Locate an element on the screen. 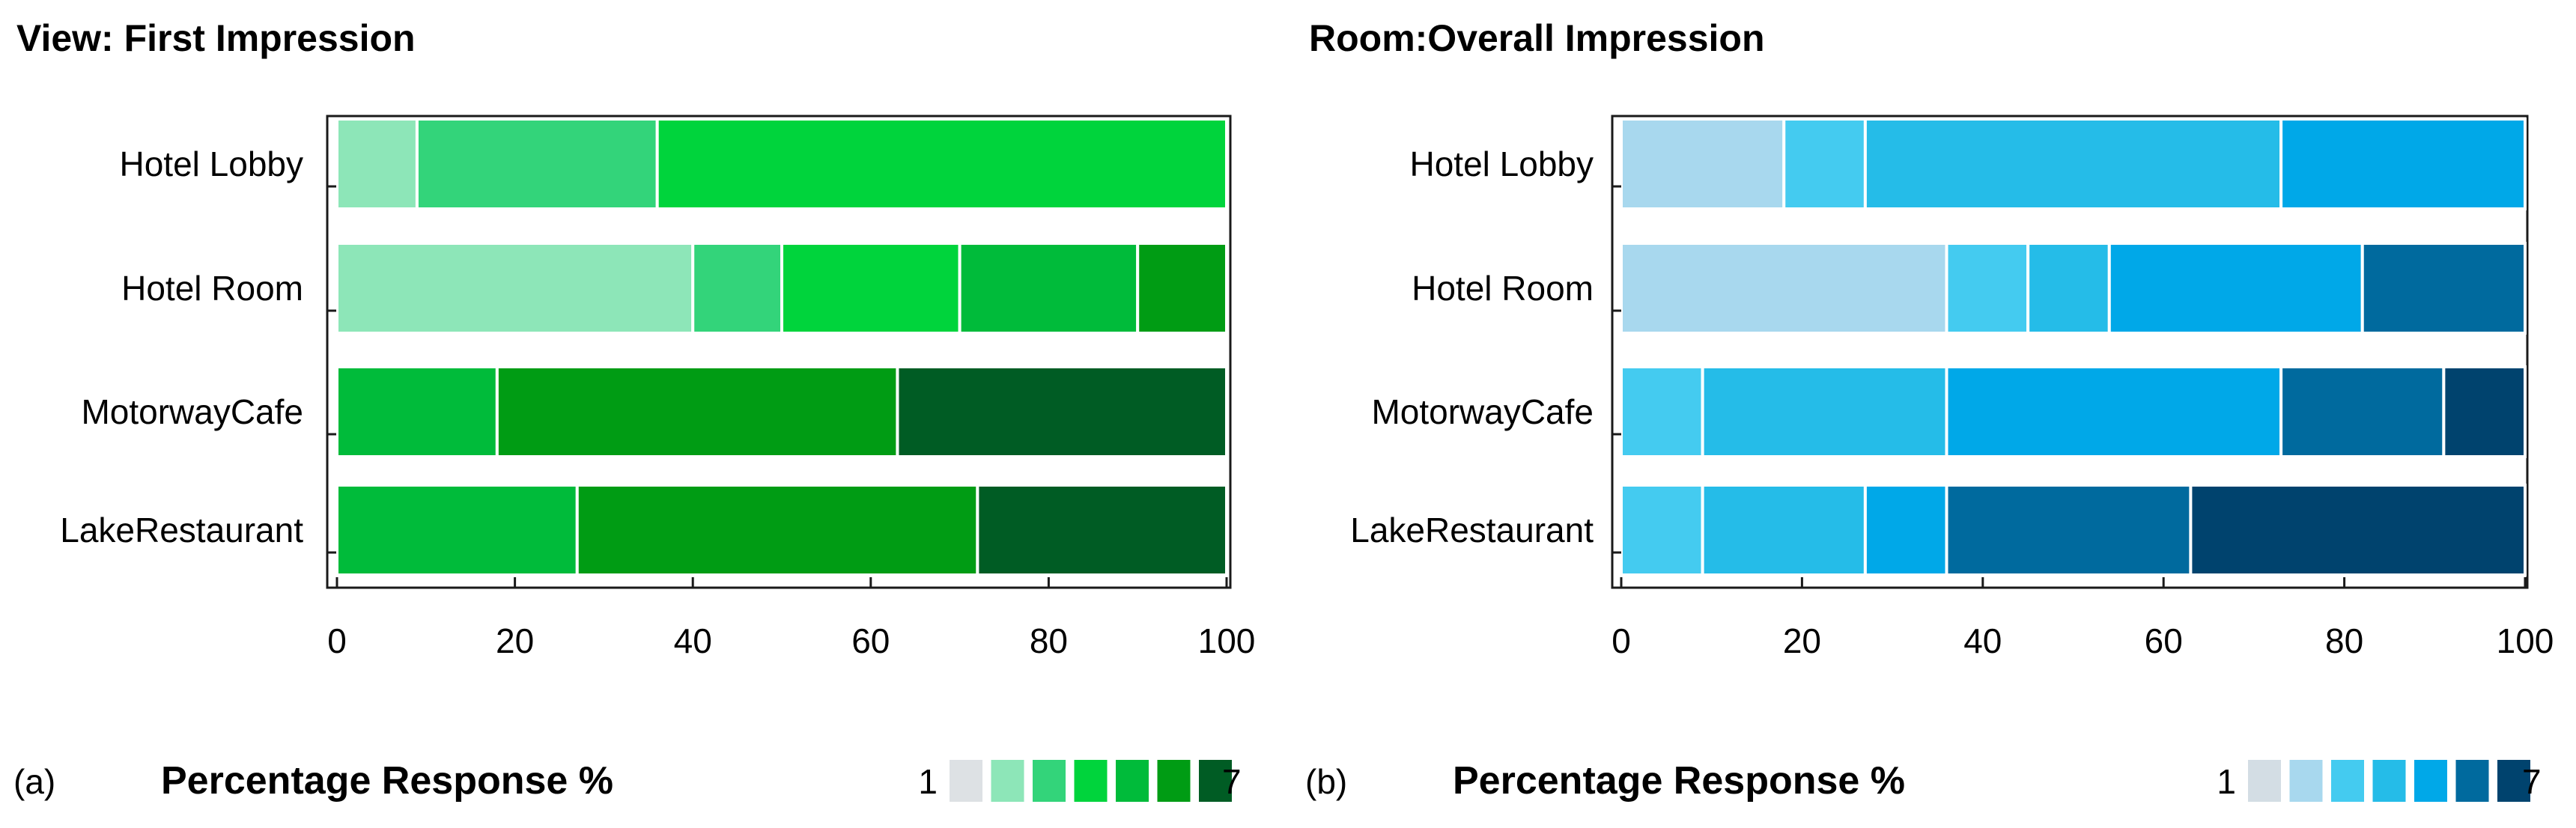 This screenshot has height=828, width=2576. chart-title: View: First Impression is located at coordinates (216, 38).